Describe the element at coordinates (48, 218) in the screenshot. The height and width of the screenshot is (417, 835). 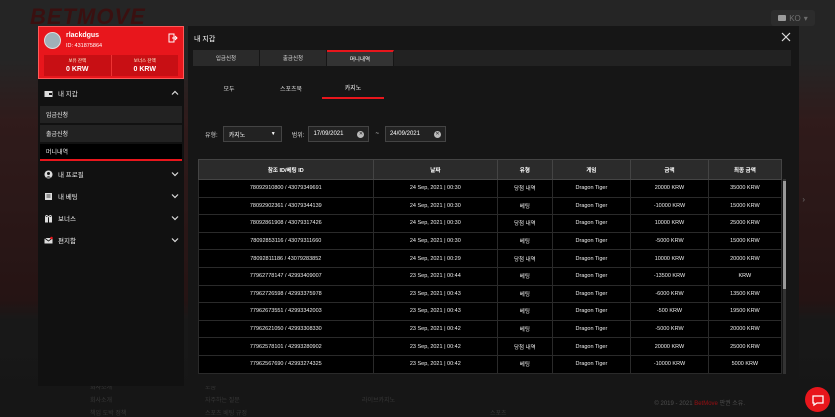
I see `gift-icon` at that location.